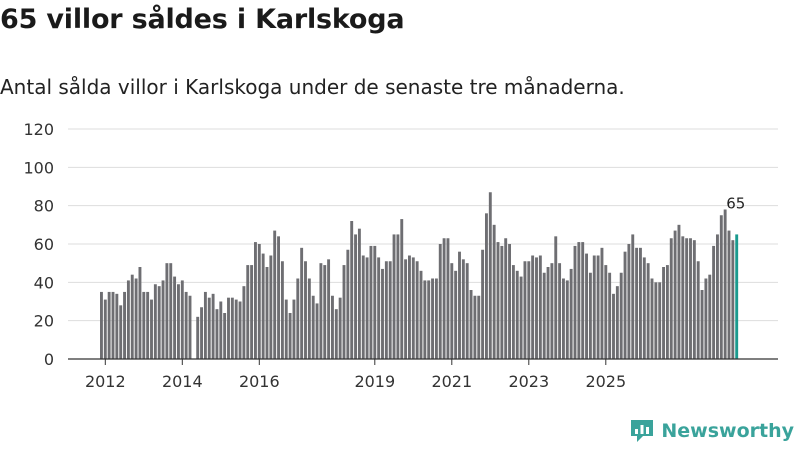 This screenshot has width=800, height=450. I want to click on newsworthy-logo: Newsworthy, so click(711, 431).